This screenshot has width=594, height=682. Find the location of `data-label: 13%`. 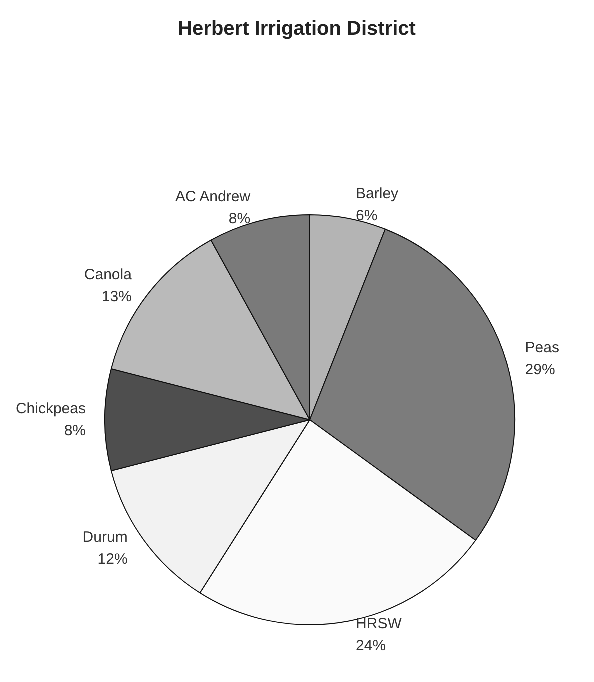

data-label: 13% is located at coordinates (117, 297).